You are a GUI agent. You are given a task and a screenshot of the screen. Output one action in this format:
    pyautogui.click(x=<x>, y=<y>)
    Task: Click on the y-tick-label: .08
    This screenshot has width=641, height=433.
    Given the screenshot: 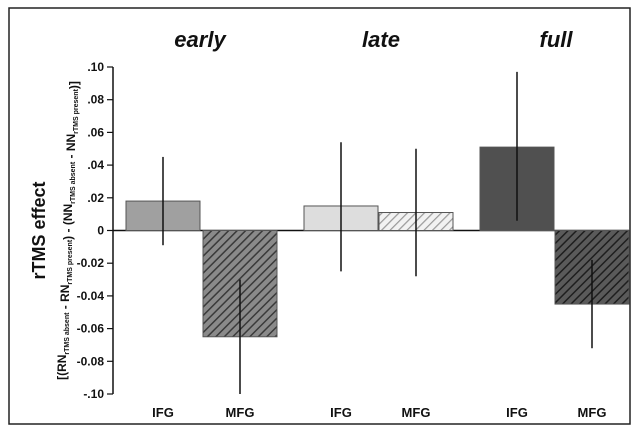 What is the action you would take?
    pyautogui.click(x=95, y=100)
    